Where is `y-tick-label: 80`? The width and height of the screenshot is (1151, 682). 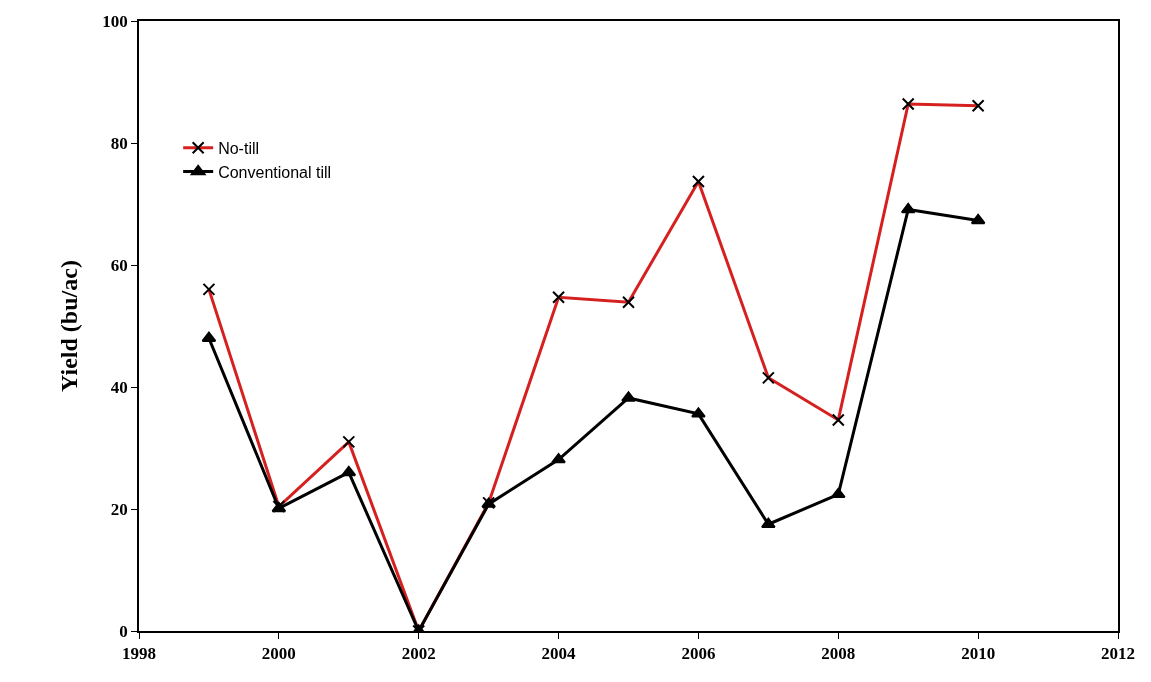
y-tick-label: 80 is located at coordinates (119, 143).